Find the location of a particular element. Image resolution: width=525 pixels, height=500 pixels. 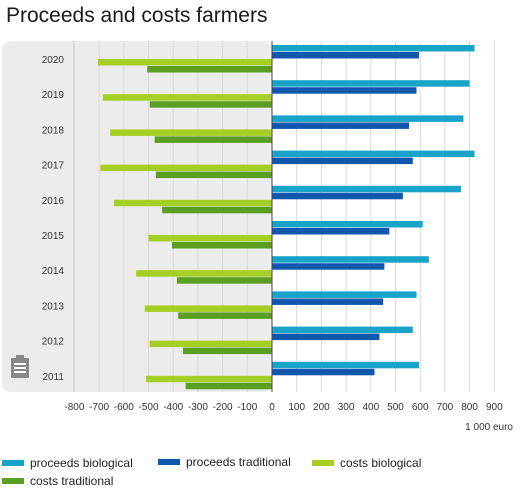

bar-costs-traditional-2020 is located at coordinates (209, 69).